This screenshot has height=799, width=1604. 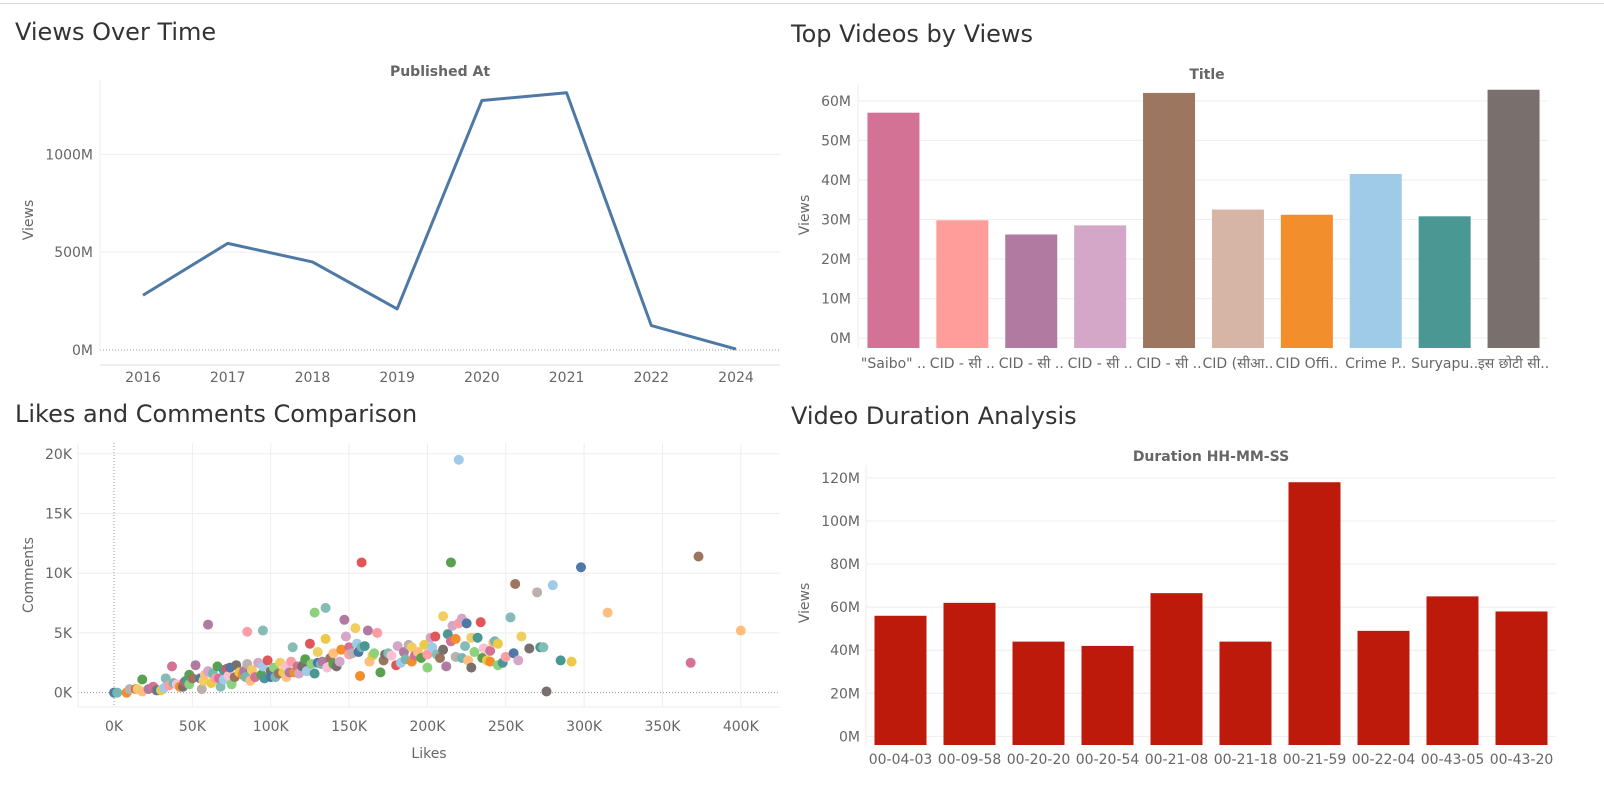 What do you see at coordinates (482, 378) in the screenshot?
I see `x-tick-label: 2020` at bounding box center [482, 378].